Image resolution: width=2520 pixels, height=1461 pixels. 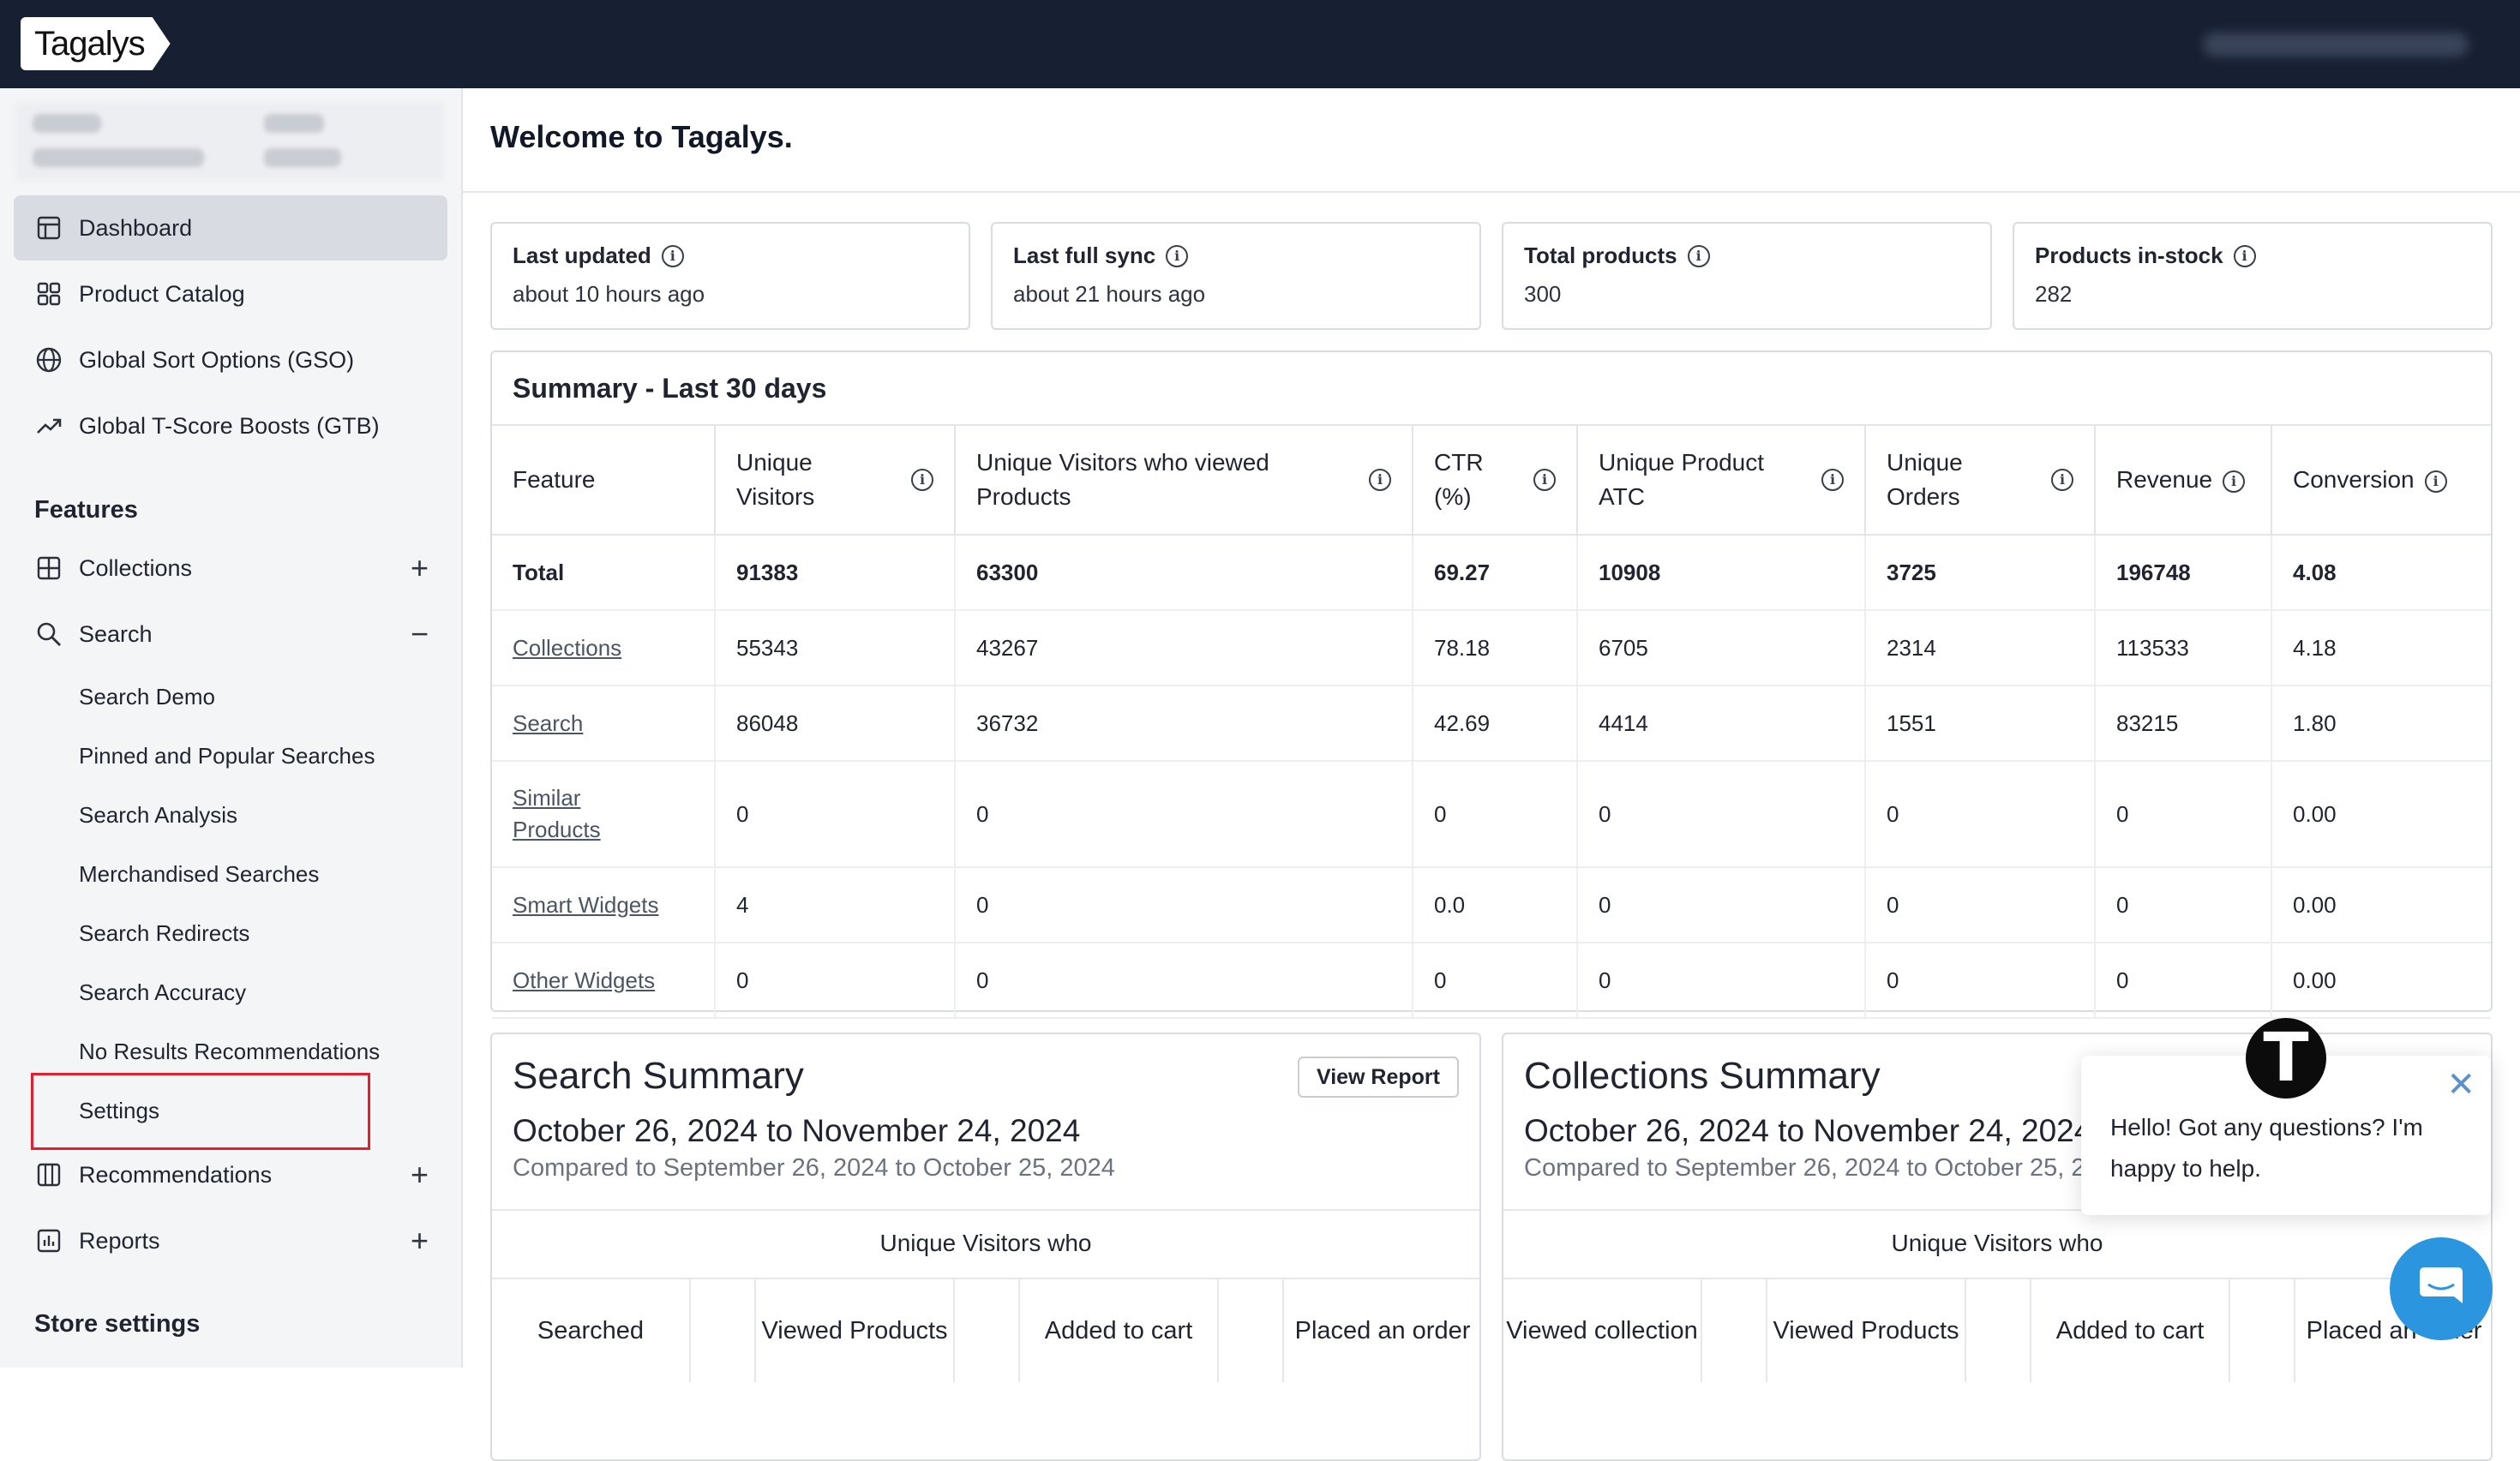 I want to click on collapse-search-icon: −, so click(x=419, y=633).